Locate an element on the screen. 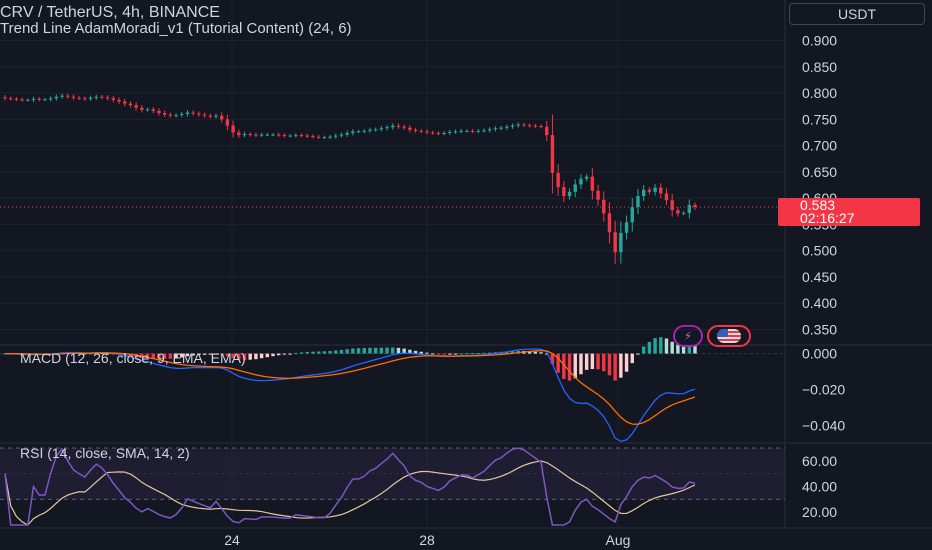 The height and width of the screenshot is (550, 932). time-axis-label: Aug is located at coordinates (618, 540).